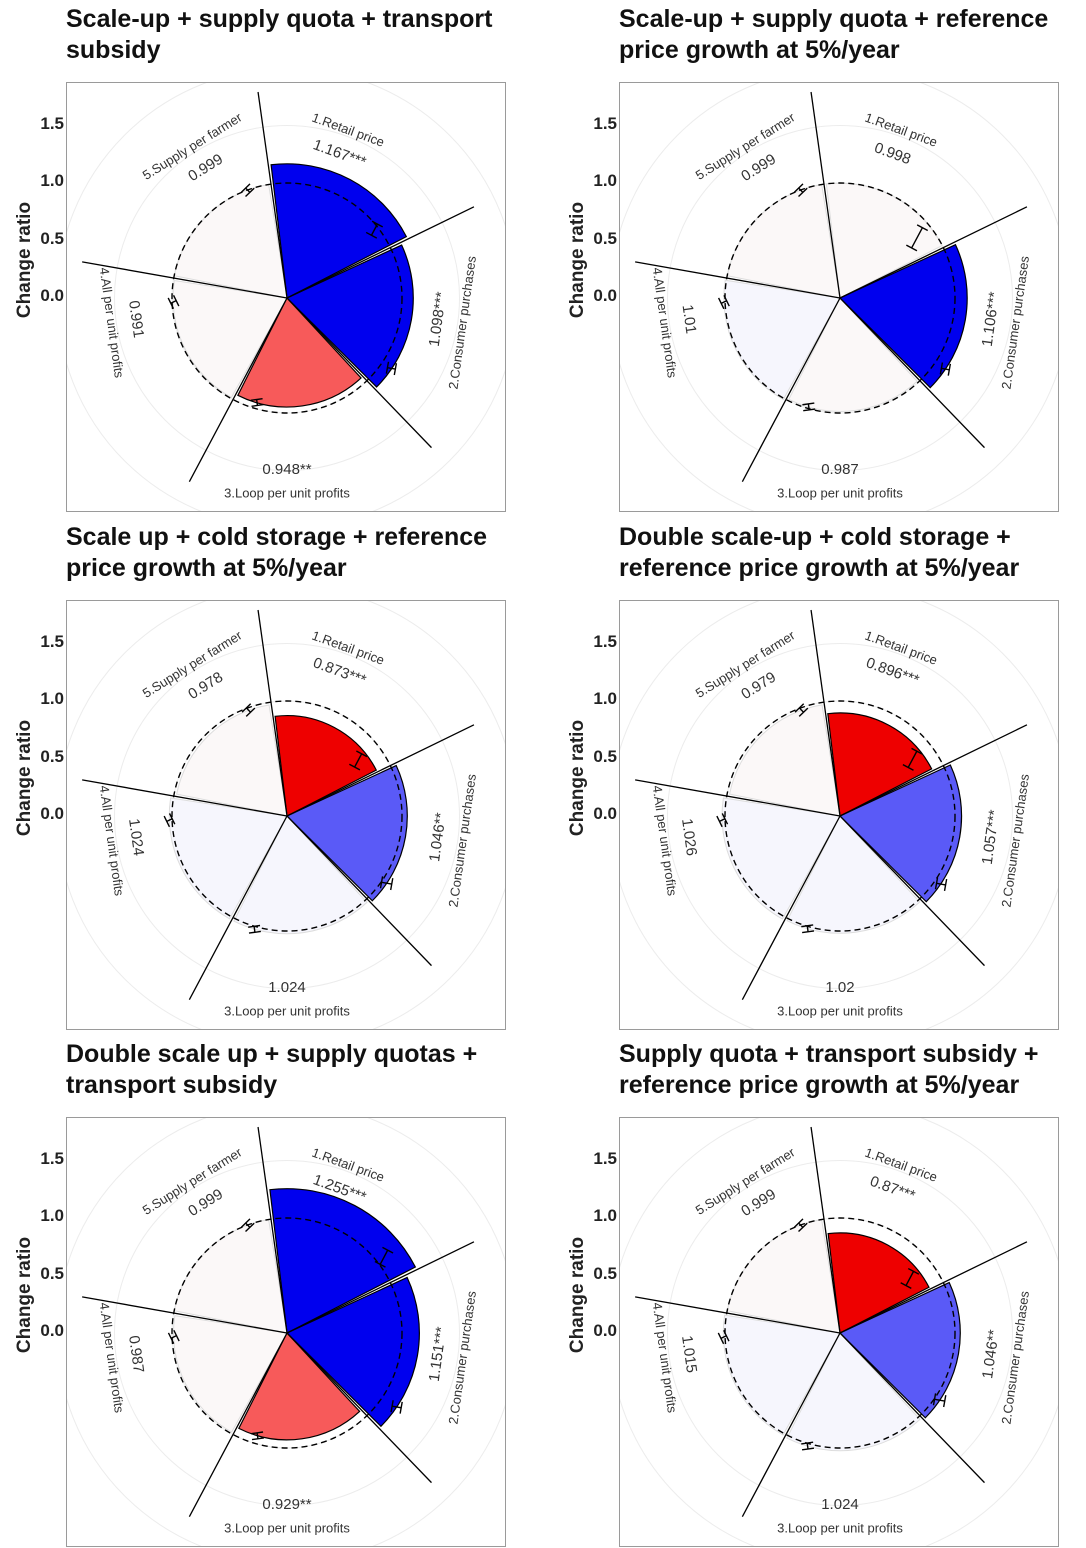  What do you see at coordinates (136, 319) in the screenshot?
I see `value-label: 0.991` at bounding box center [136, 319].